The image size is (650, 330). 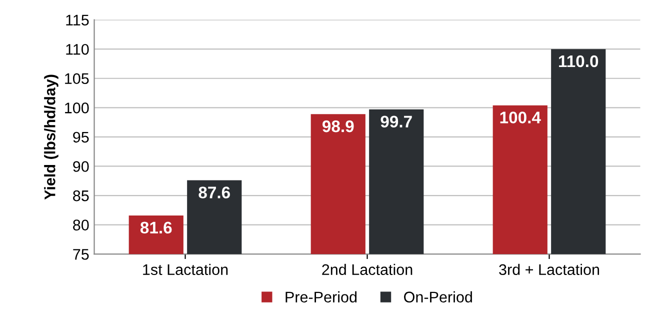 I want to click on y-tick-label: 105, so click(x=77, y=78).